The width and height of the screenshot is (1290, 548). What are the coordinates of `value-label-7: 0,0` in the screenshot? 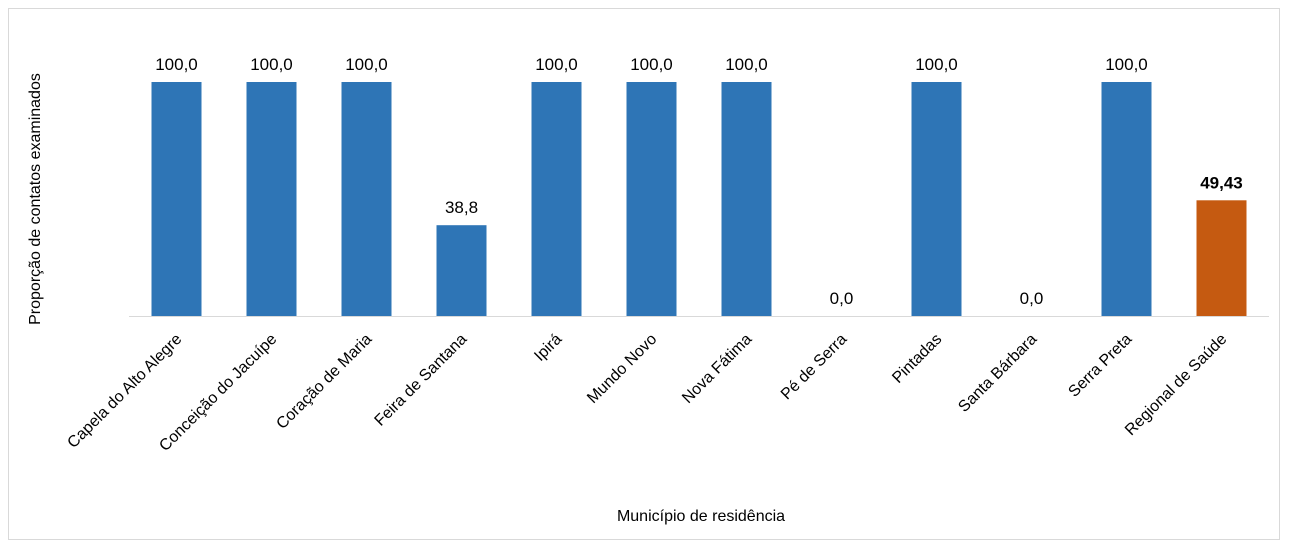 It's located at (842, 298).